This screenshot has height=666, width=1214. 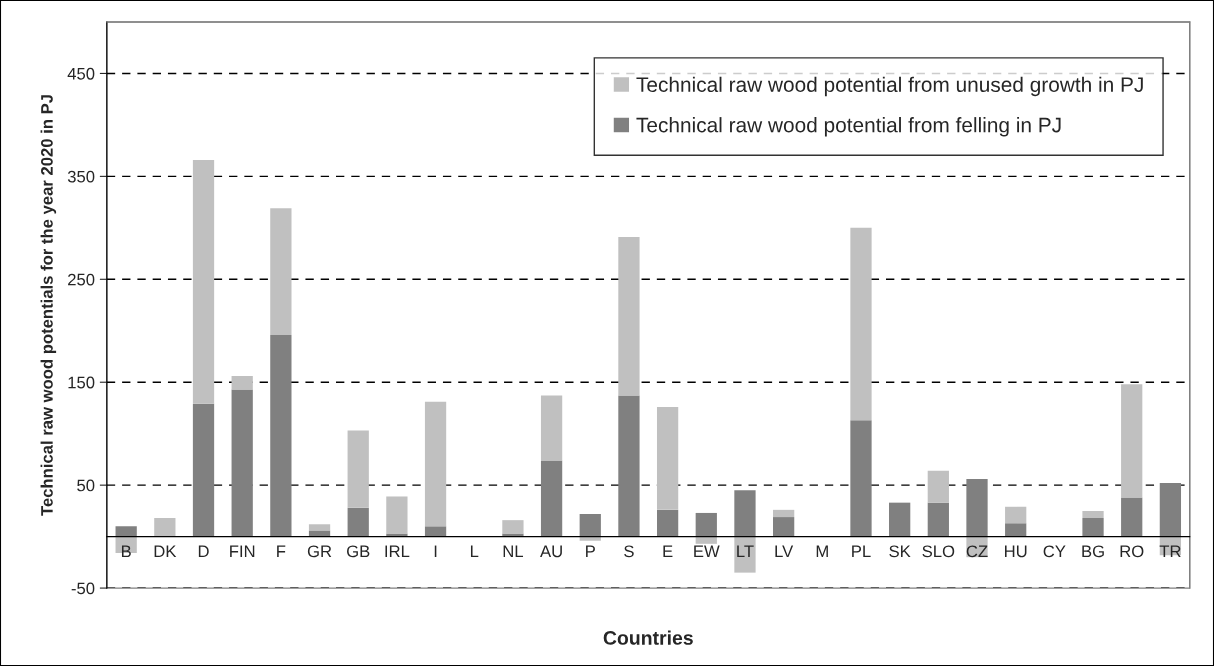 I want to click on y-tick-label: 150, so click(x=81, y=382).